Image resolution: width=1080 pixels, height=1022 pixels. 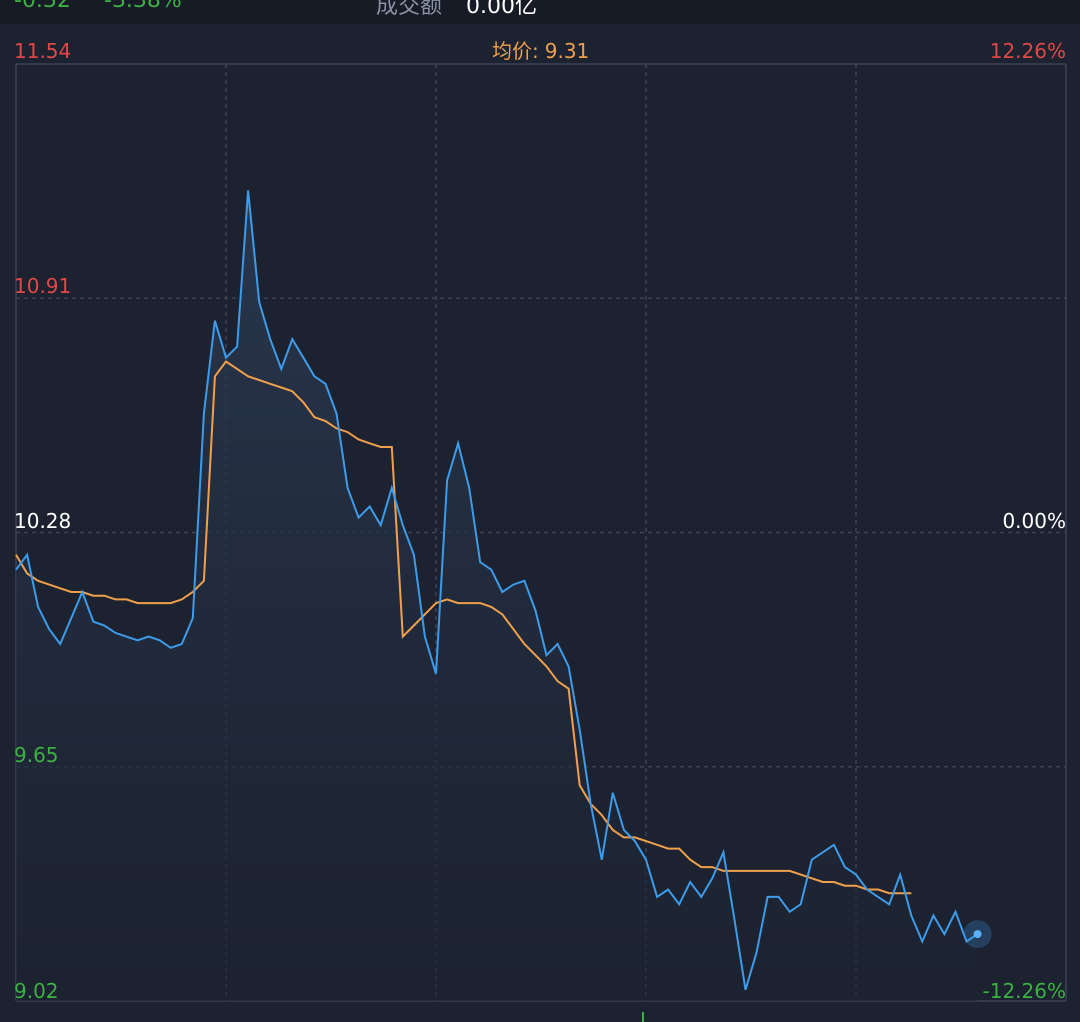 I want to click on pct-tick-base: 0.00%, so click(x=1034, y=521).